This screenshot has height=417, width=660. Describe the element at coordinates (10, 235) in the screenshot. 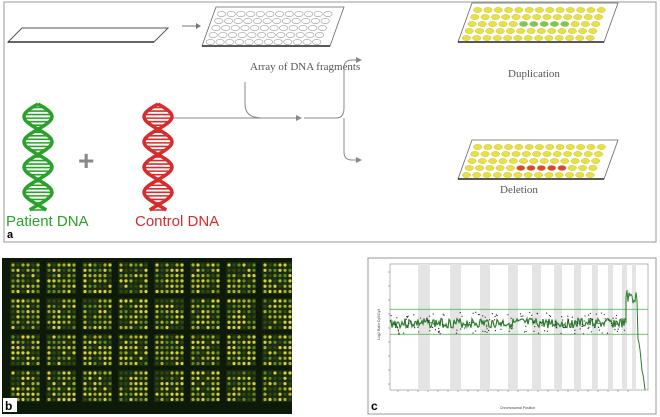

I see `panel-a-label: a` at that location.